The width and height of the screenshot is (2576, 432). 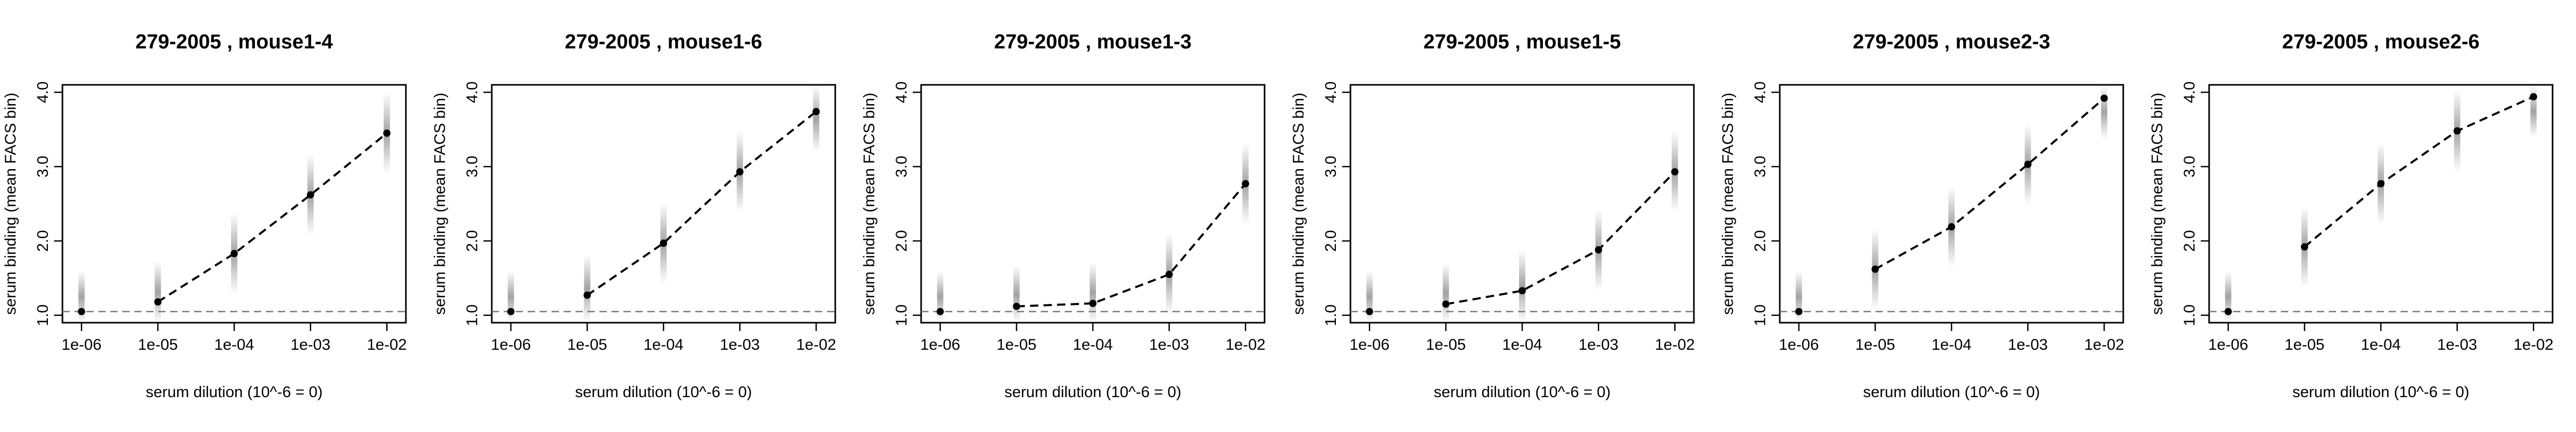 I want to click on chart-title: 279-2005 , mouse1-3, so click(x=1092, y=42).